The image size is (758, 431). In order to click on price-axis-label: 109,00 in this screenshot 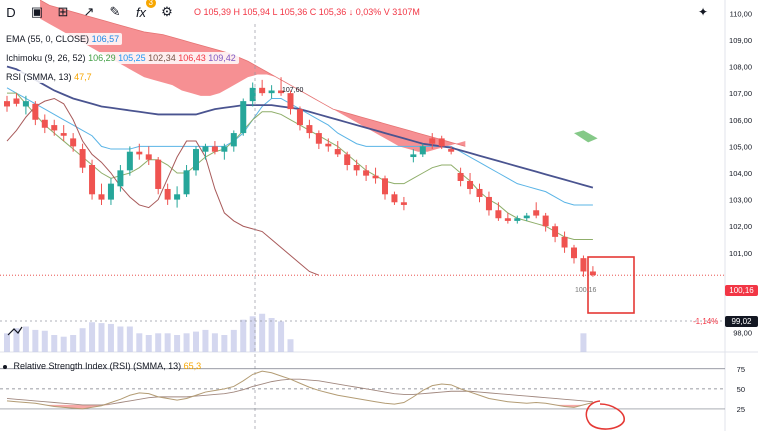, I will do `click(740, 40)`.